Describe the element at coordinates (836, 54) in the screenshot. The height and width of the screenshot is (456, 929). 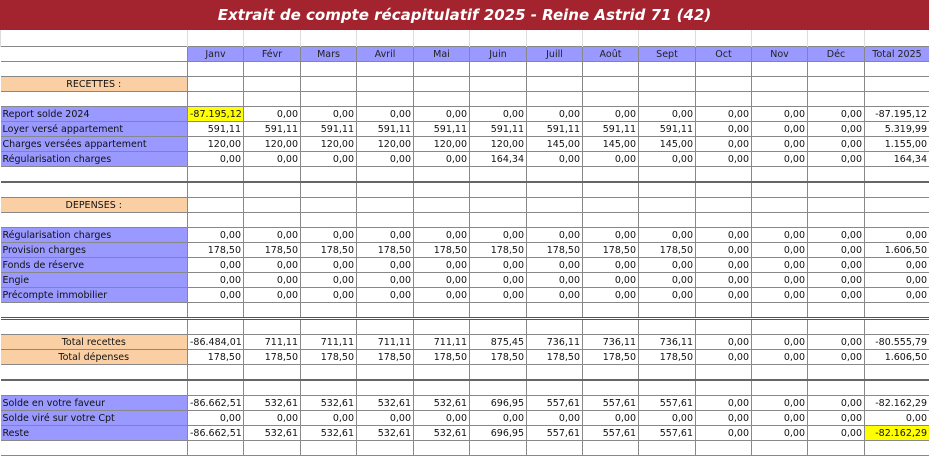
I see `column-header-12: Déc` at that location.